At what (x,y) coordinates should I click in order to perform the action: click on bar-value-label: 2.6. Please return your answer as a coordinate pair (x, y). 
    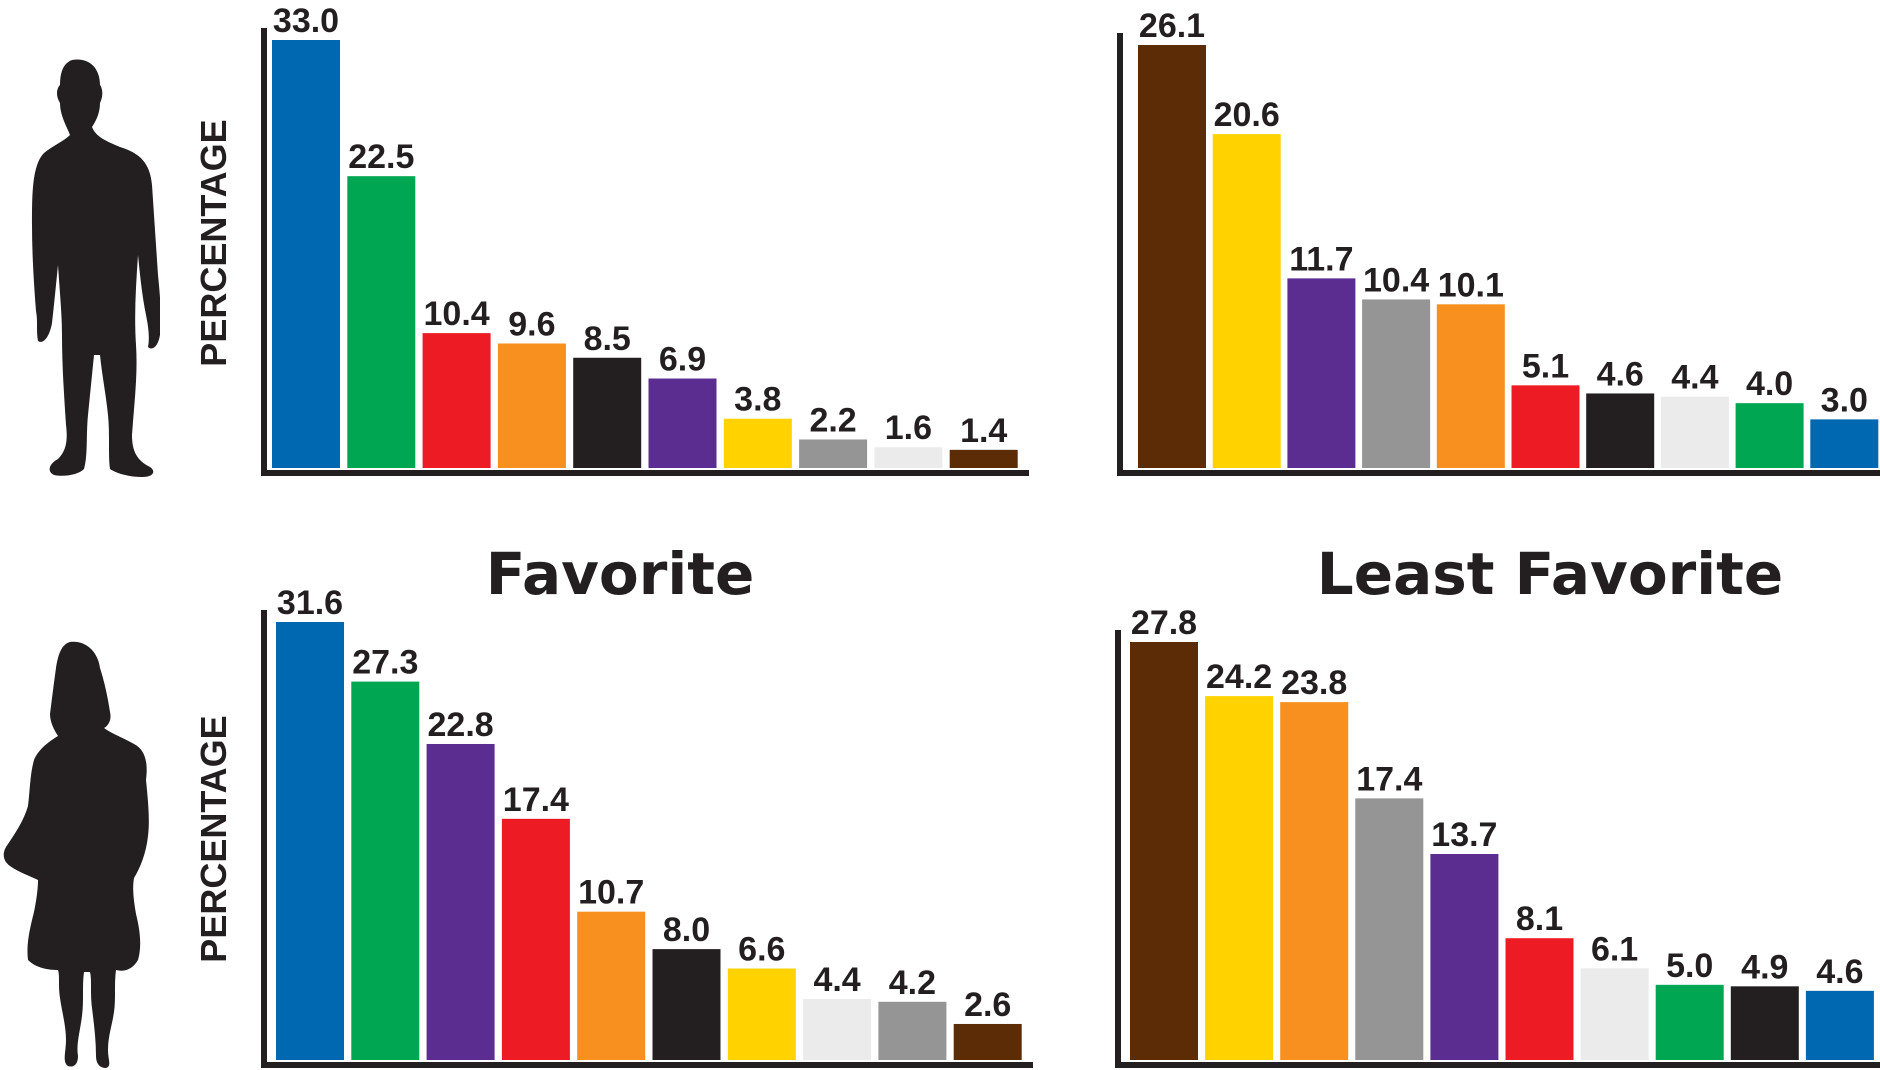
    Looking at the image, I should click on (987, 1005).